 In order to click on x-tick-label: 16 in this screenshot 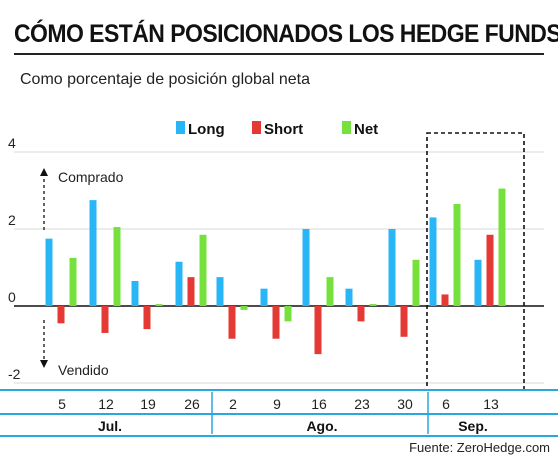, I will do `click(319, 404)`.